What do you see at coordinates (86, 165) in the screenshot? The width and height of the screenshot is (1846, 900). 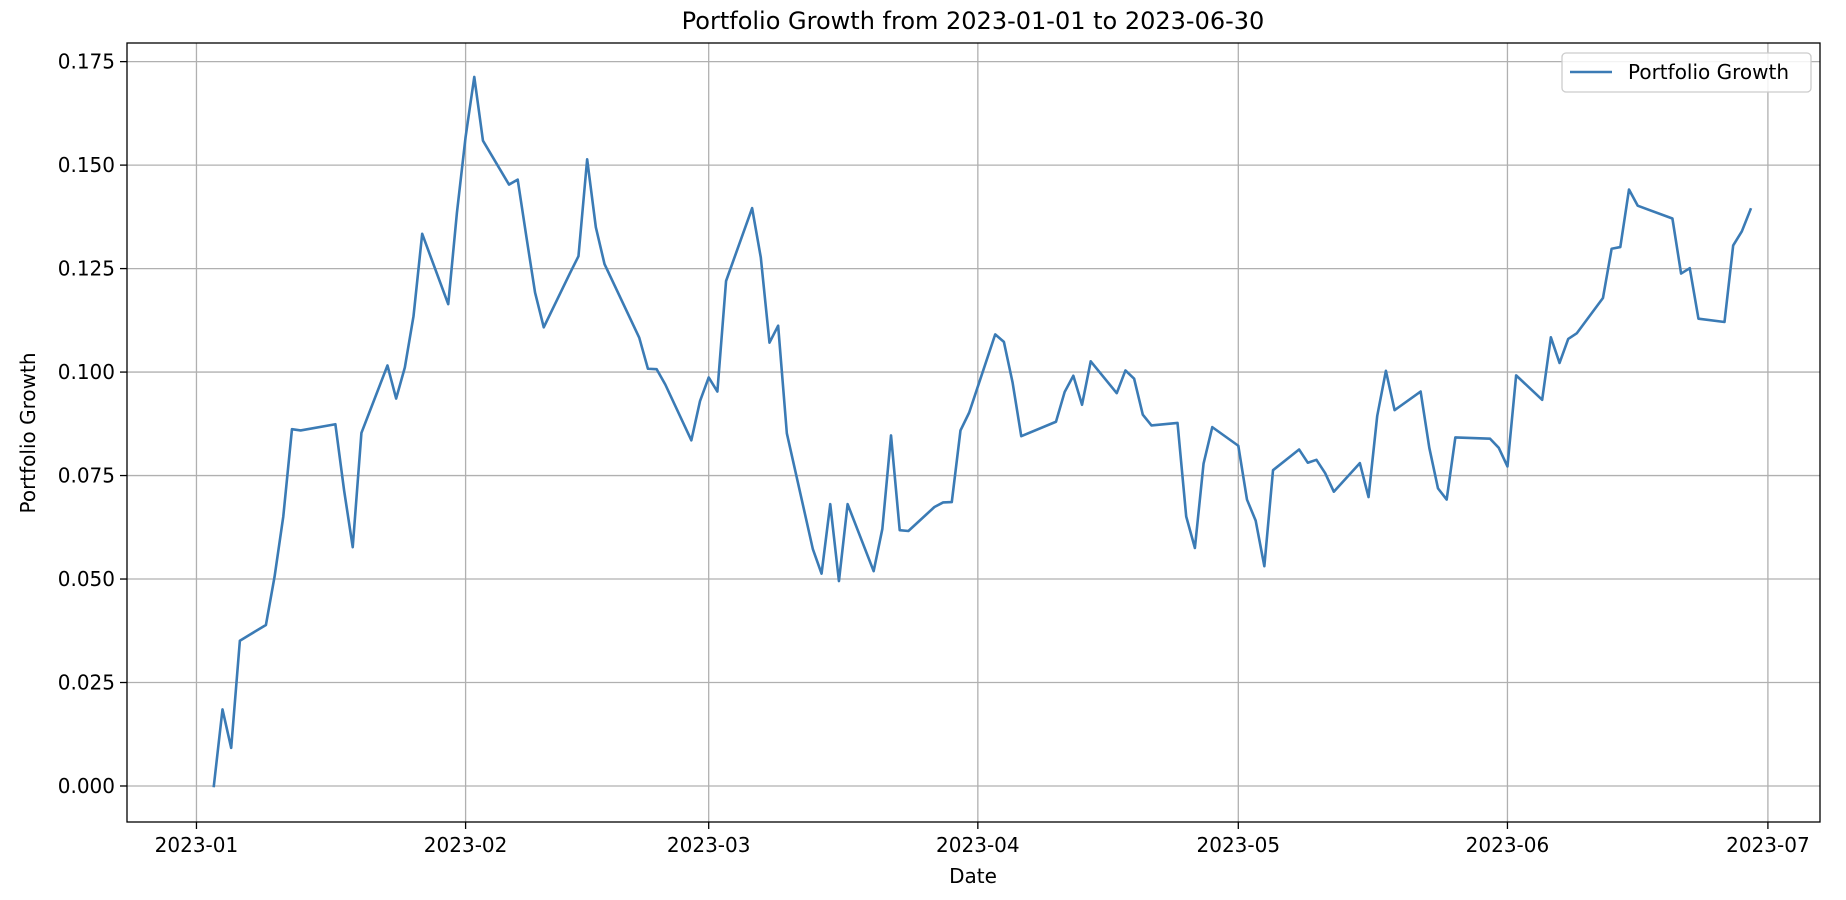 I see `y-tick-label: 0.150` at bounding box center [86, 165].